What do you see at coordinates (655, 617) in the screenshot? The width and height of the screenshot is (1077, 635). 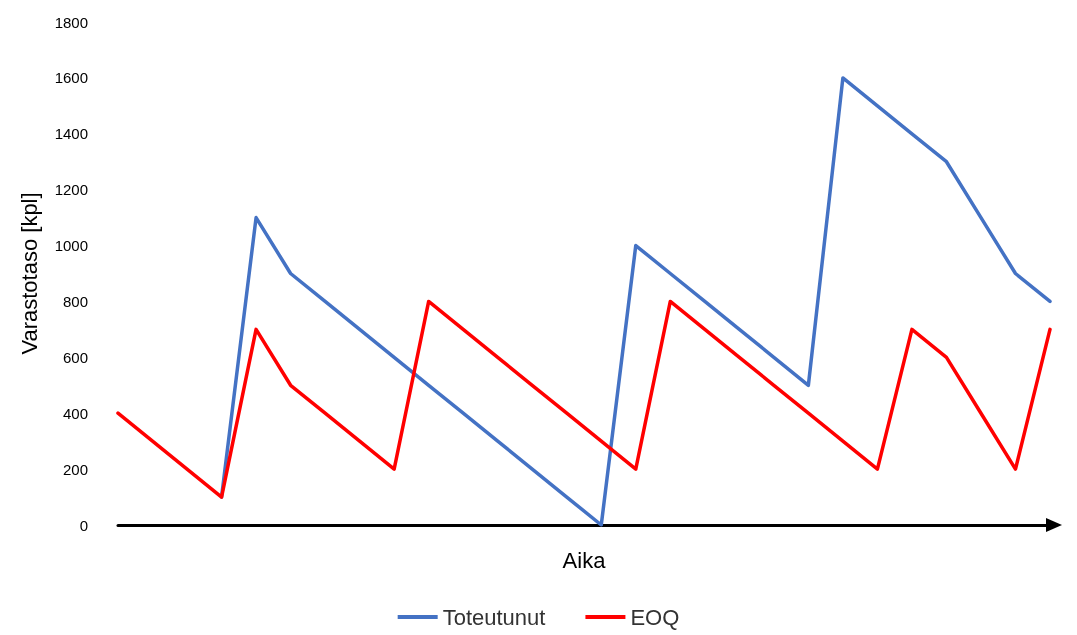 I see `legend-label: EOQ` at bounding box center [655, 617].